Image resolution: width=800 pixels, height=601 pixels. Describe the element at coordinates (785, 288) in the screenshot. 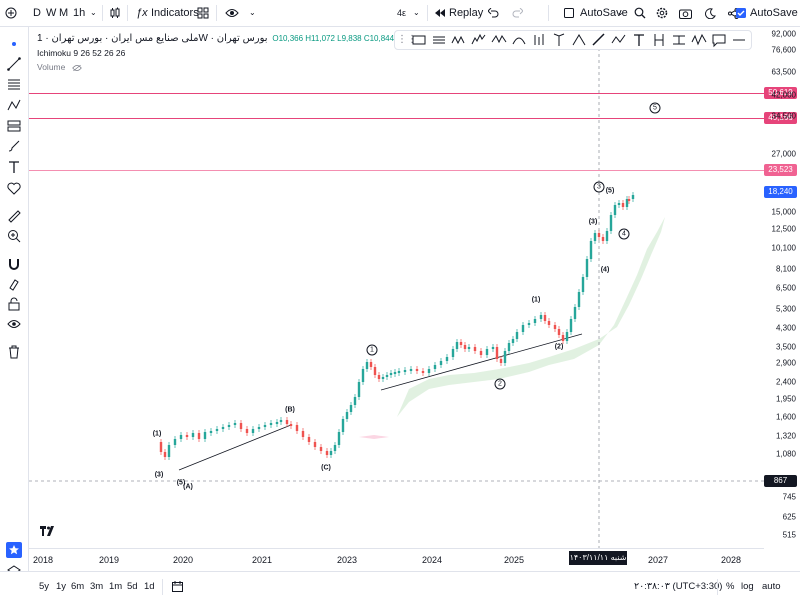

I see `price-label: 6,500` at that location.